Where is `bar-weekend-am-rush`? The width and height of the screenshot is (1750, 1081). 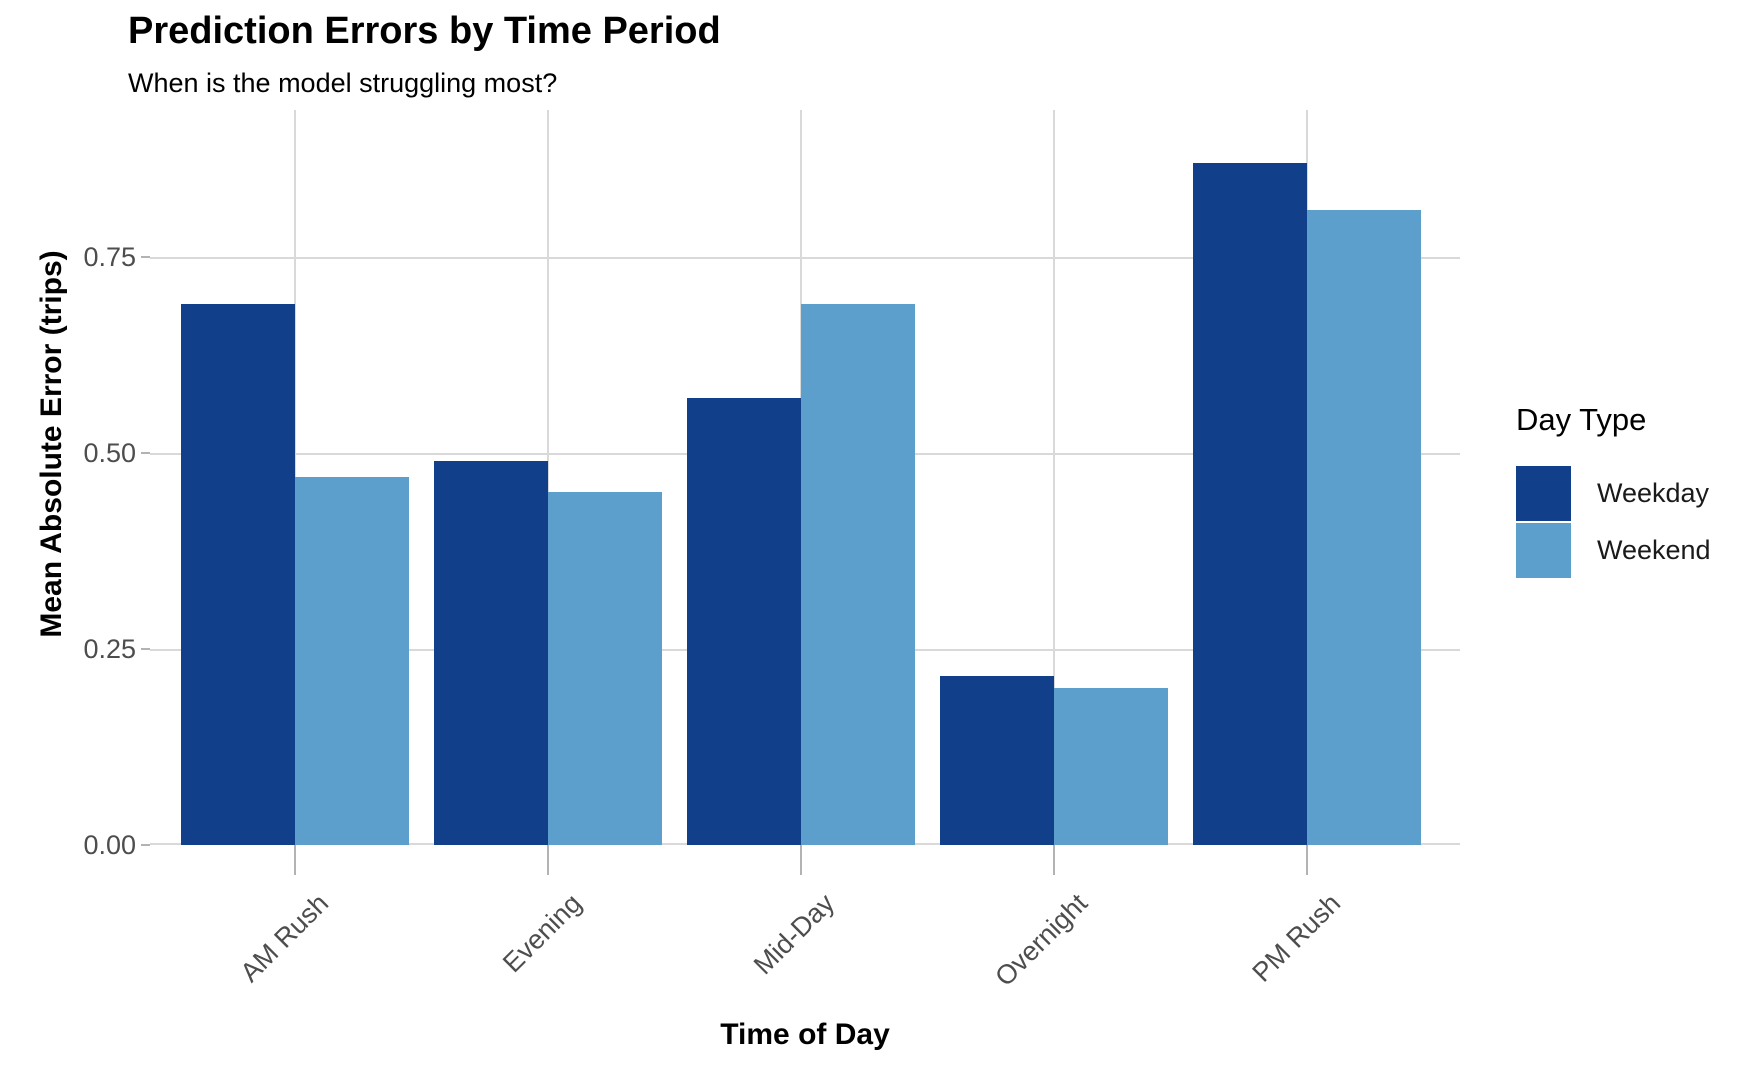 bar-weekend-am-rush is located at coordinates (352, 661).